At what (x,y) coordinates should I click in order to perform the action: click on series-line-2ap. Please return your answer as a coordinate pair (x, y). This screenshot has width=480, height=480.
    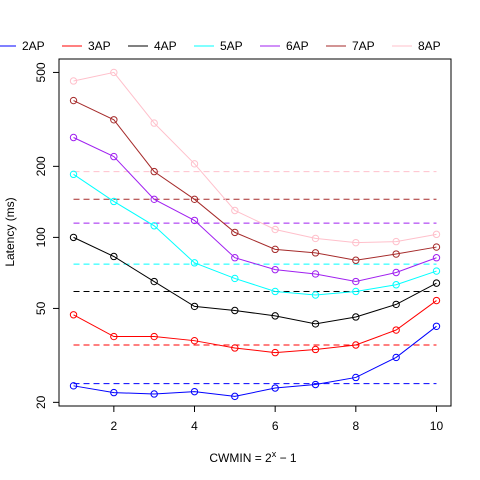
    Looking at the image, I should click on (255, 361).